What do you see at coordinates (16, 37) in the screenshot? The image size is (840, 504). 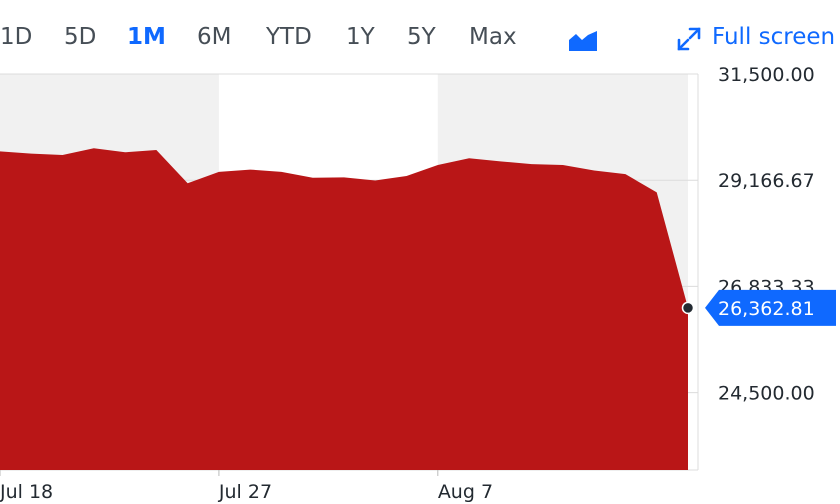 I see `range-1d-button: 1D` at bounding box center [16, 37].